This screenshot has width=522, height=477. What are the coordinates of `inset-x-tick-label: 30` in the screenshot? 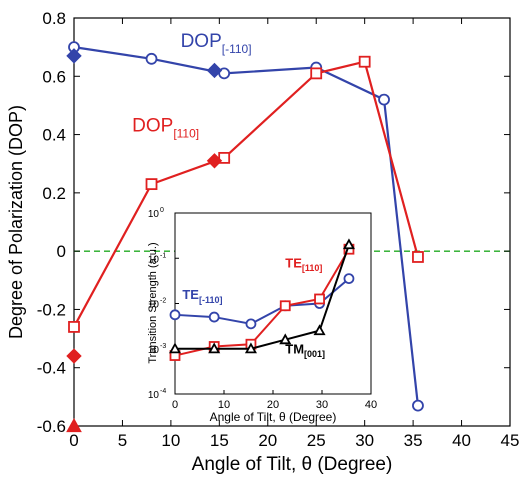 It's located at (322, 405).